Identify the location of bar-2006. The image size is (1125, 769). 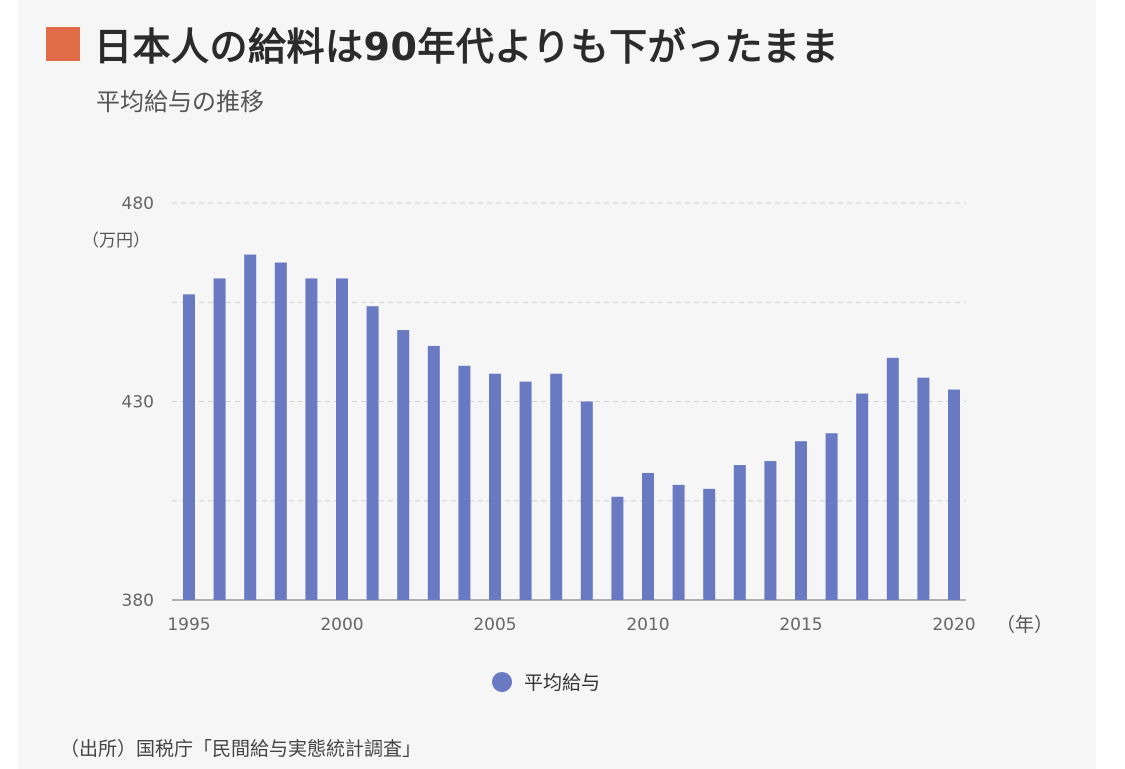
(525, 490).